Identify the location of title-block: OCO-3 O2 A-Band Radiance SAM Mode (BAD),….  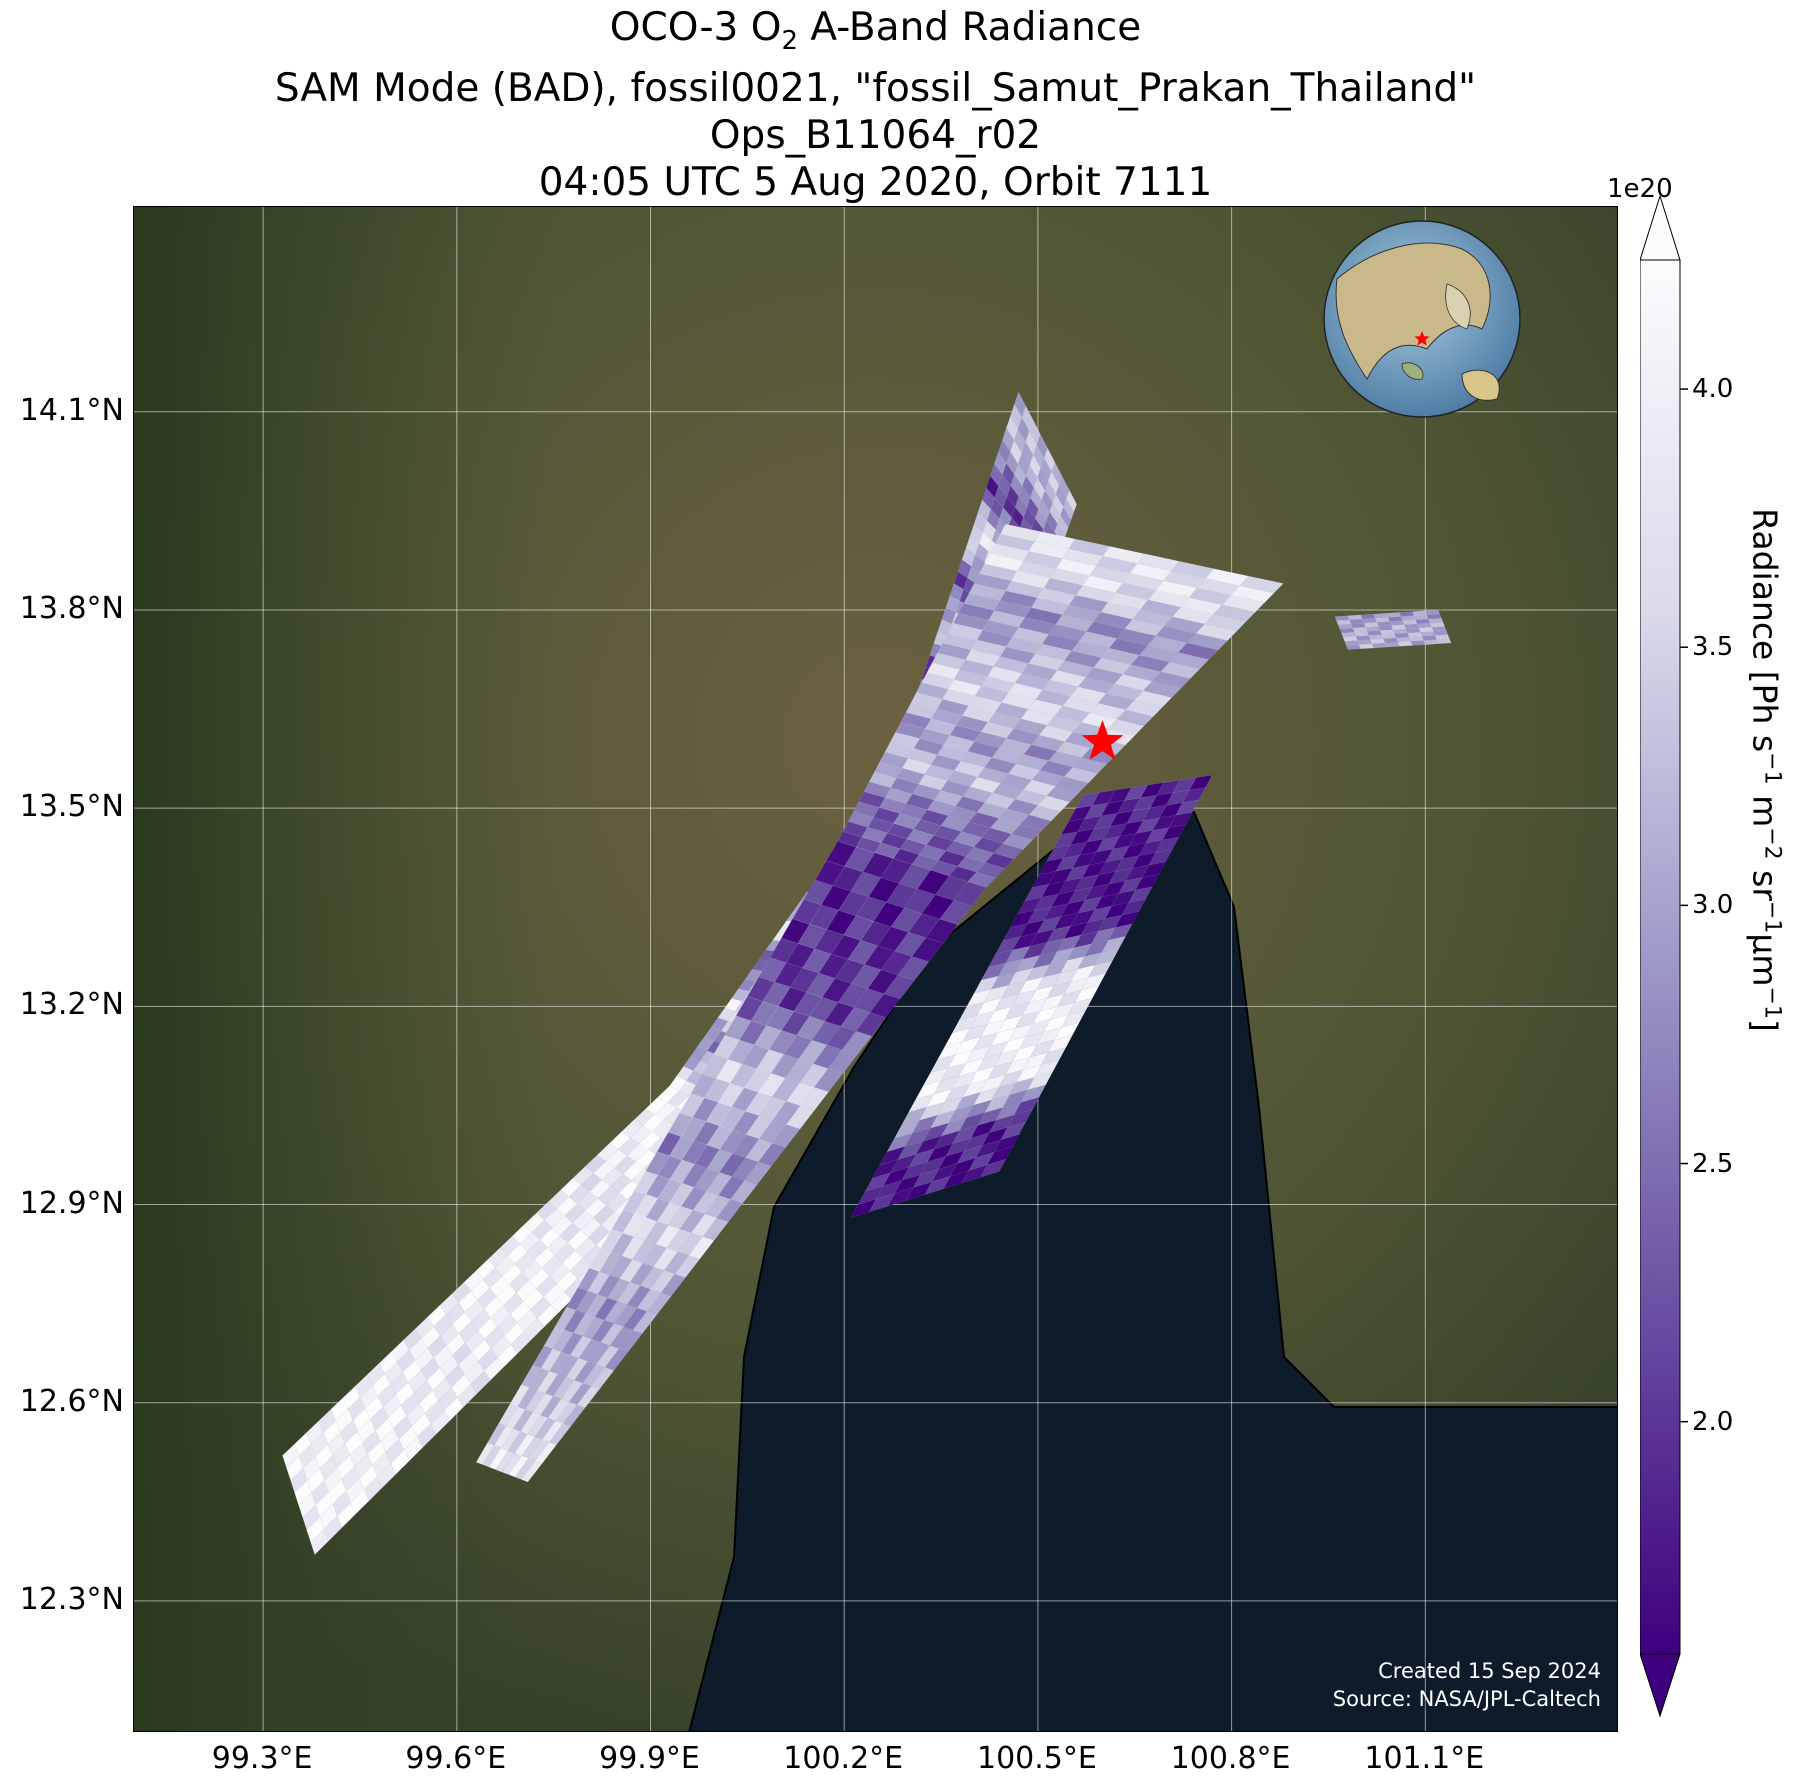
(875, 105).